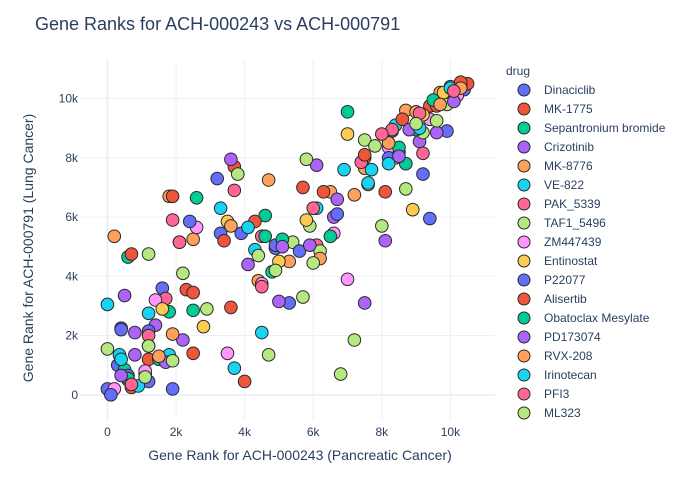 The image size is (700, 500). What do you see at coordinates (561, 223) in the screenshot?
I see `legend-item: TAF1_5496` at bounding box center [561, 223].